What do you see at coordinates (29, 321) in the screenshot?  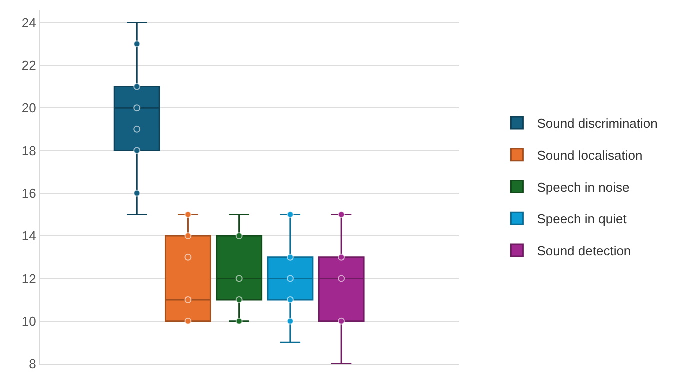 I see `y-tick-label: 10` at bounding box center [29, 321].